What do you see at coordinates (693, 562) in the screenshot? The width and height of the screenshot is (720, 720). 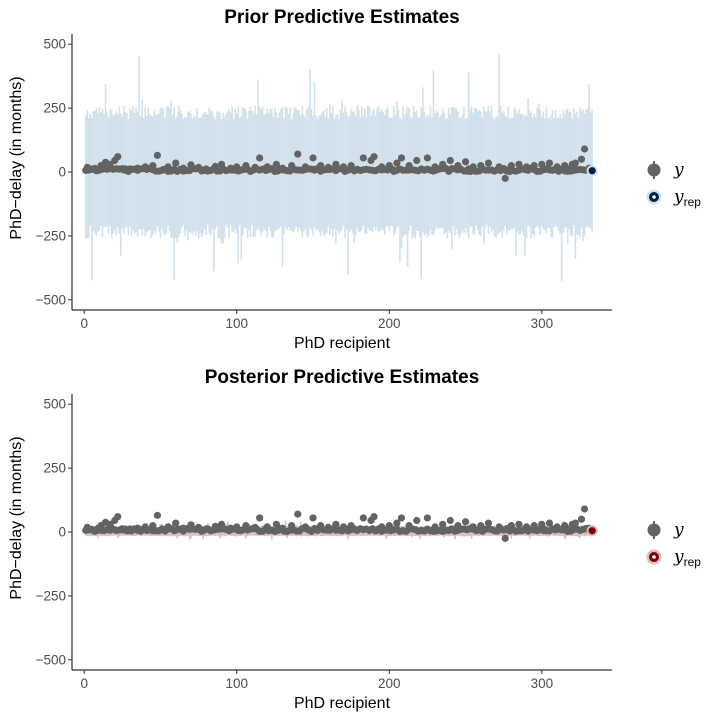 I see `legend-label-sub: rep` at bounding box center [693, 562].